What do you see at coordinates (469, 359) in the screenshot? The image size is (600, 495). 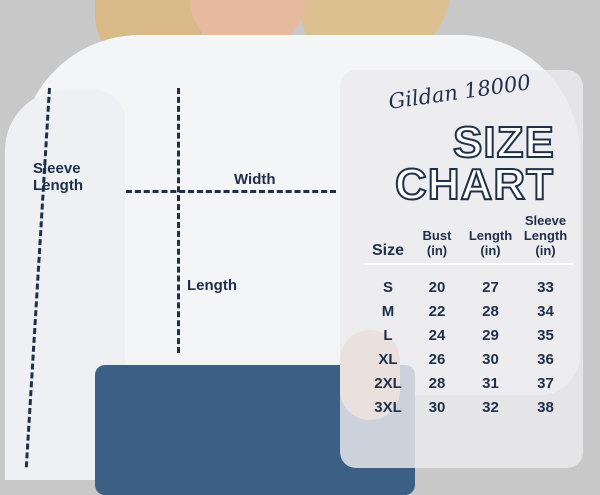 I see `table-row: XL 26 30 36` at bounding box center [469, 359].